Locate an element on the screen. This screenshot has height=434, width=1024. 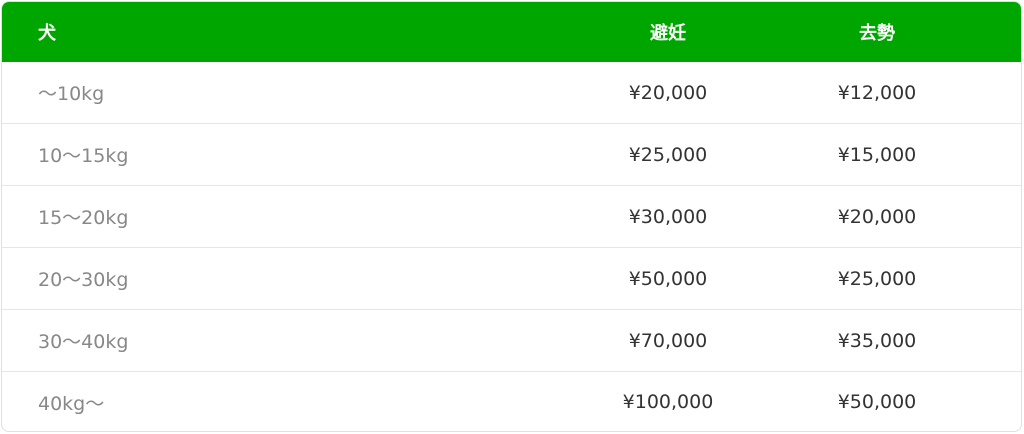
table-cell: ¥30,000 is located at coordinates (668, 216).